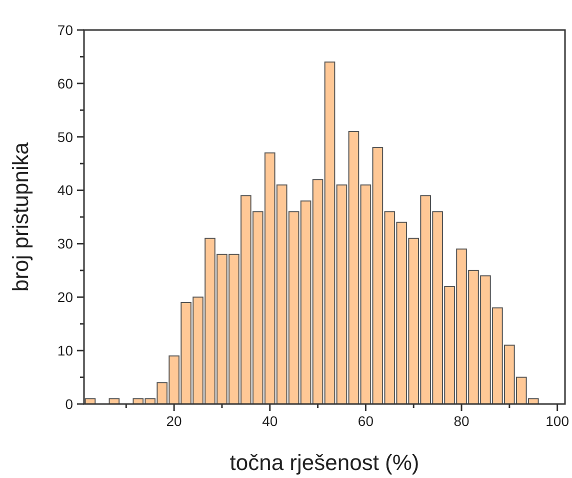 The height and width of the screenshot is (478, 572). Describe the element at coordinates (65, 136) in the screenshot. I see `y-tick-label: 50` at that location.